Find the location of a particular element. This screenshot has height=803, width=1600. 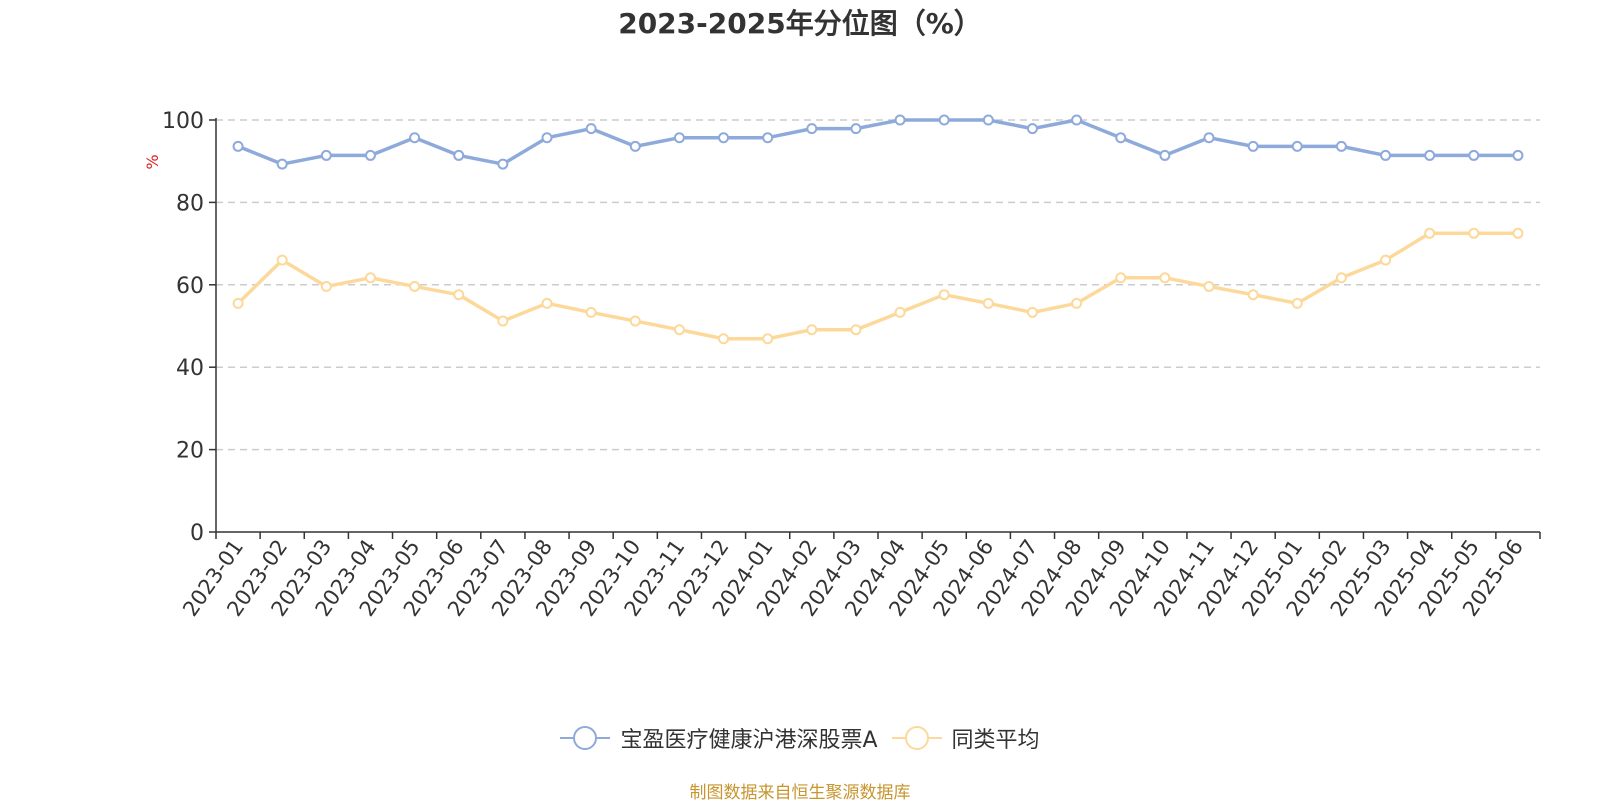

y-tick-label-4: 80 is located at coordinates (190, 203).